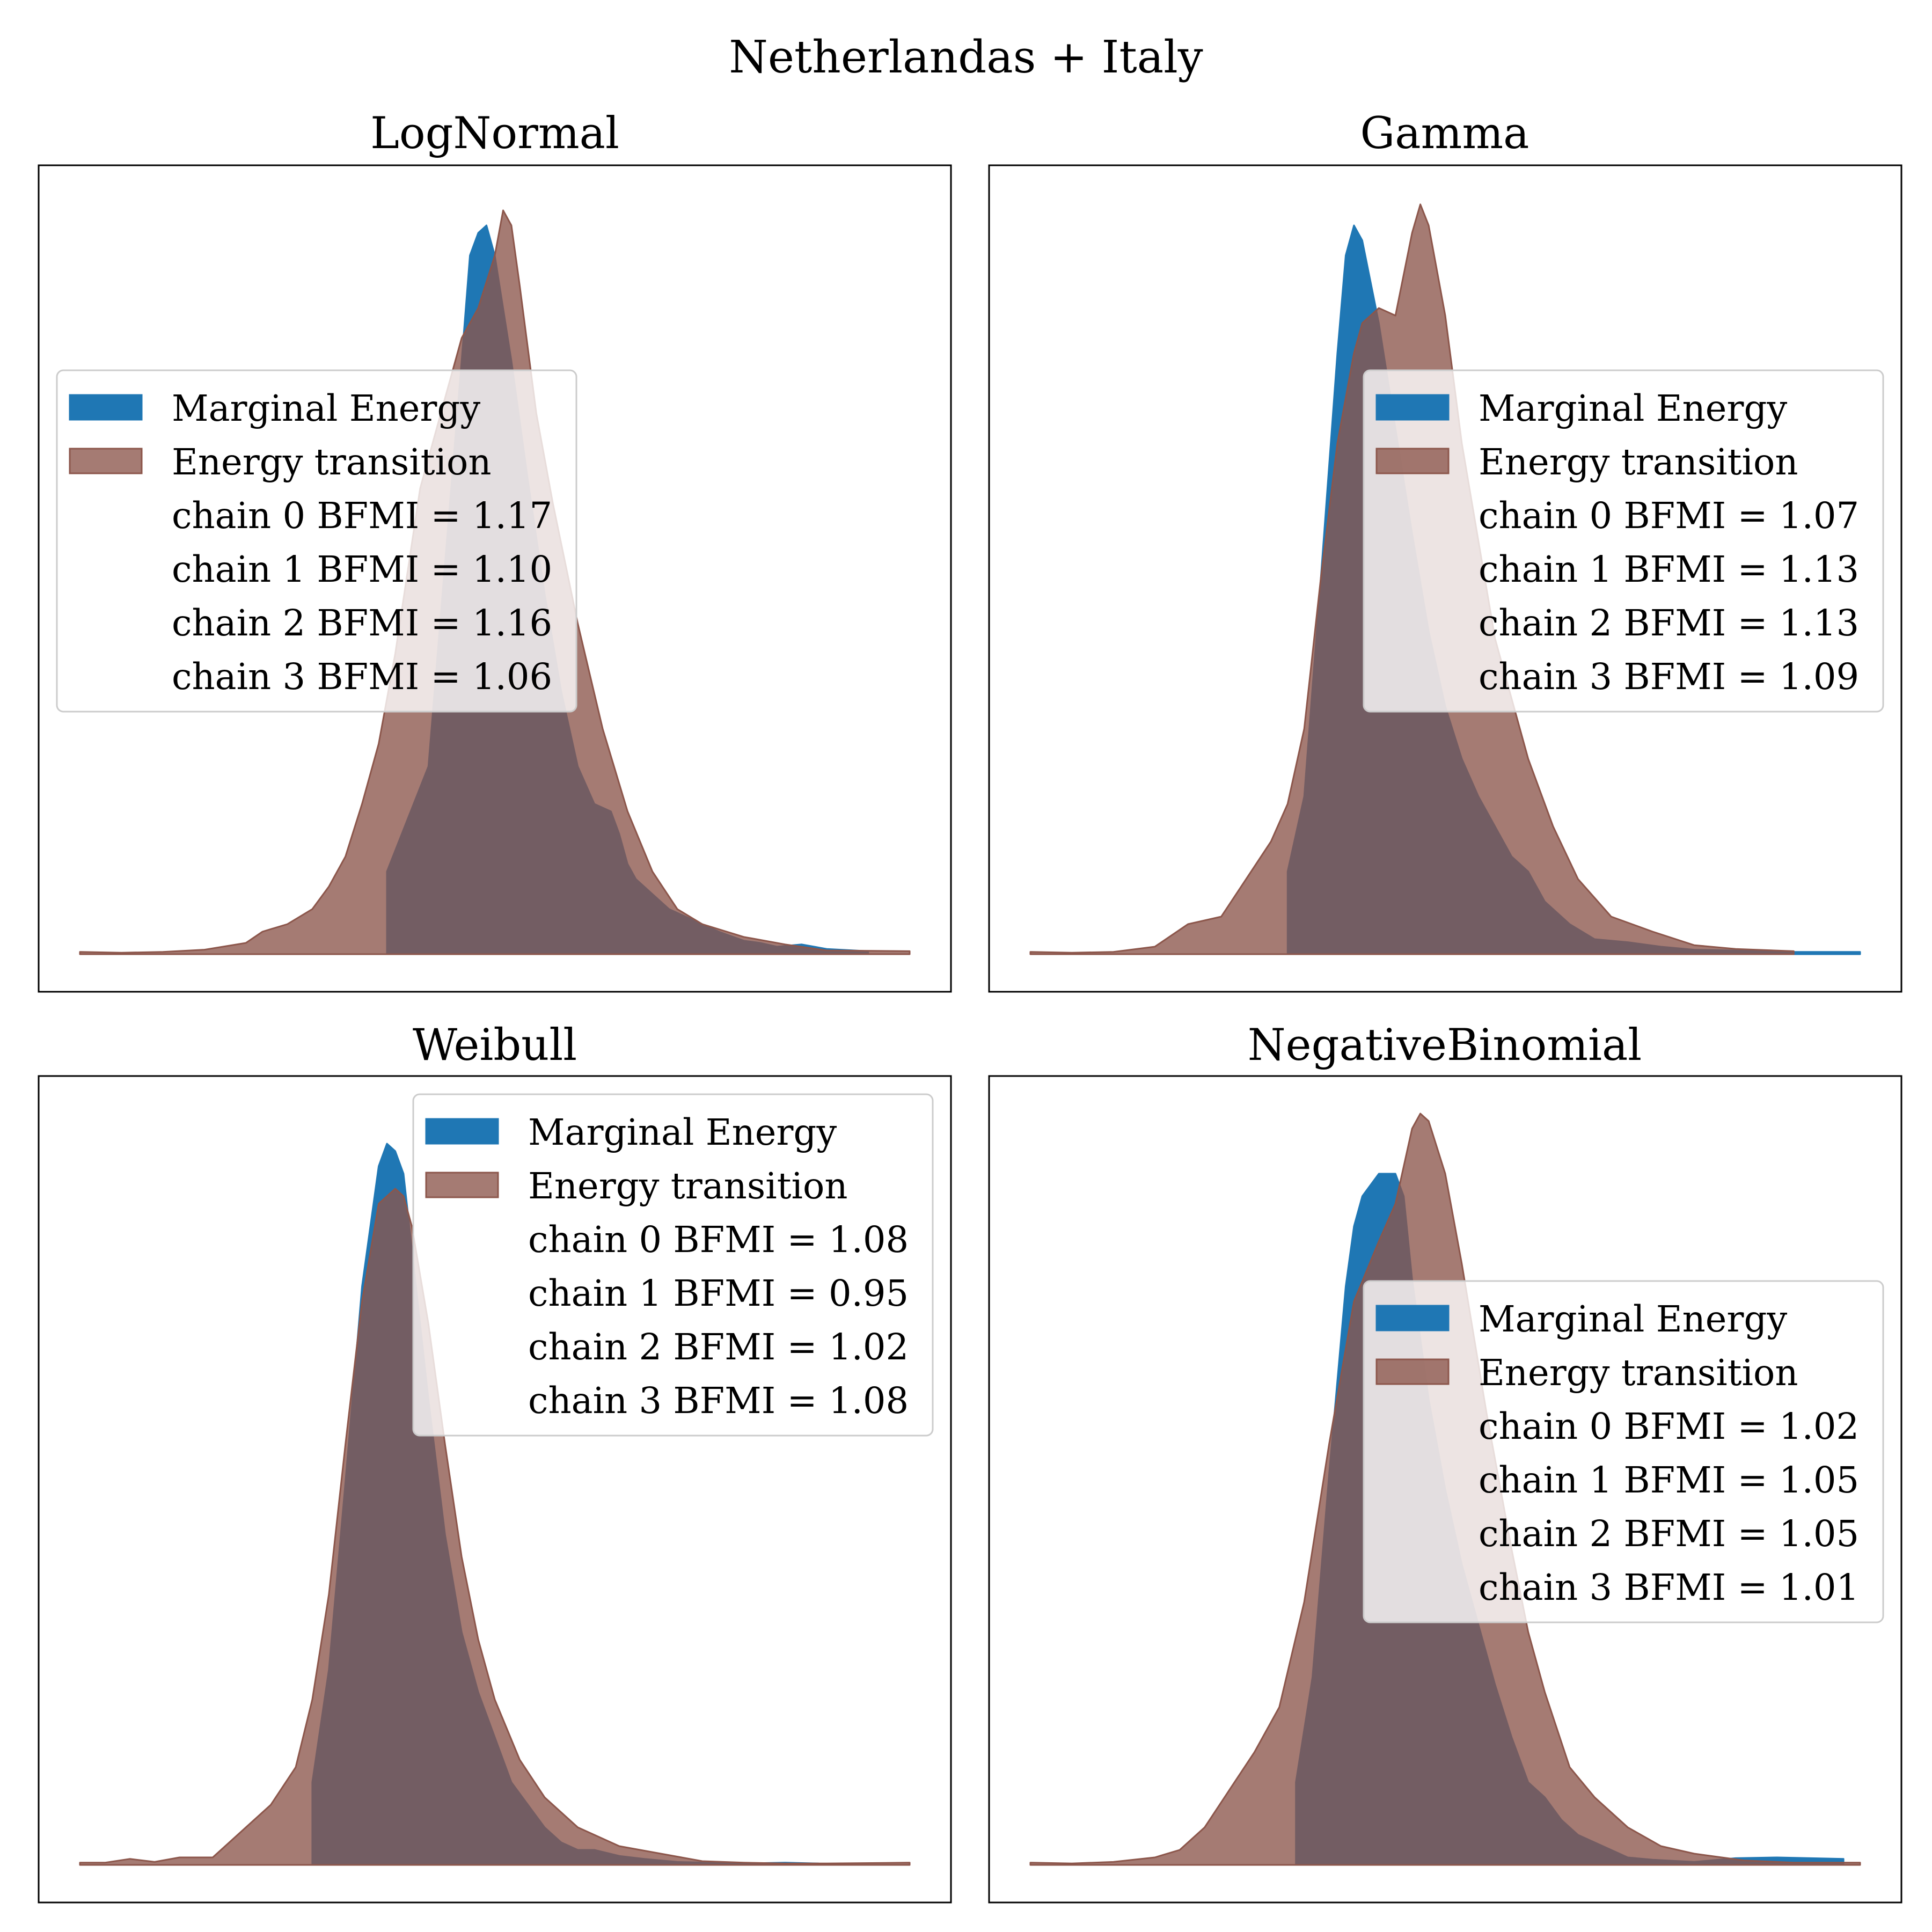 This screenshot has height=1932, width=1932. I want to click on legend-entry: chain 3 BFMI = 1.01, so click(1669, 1587).